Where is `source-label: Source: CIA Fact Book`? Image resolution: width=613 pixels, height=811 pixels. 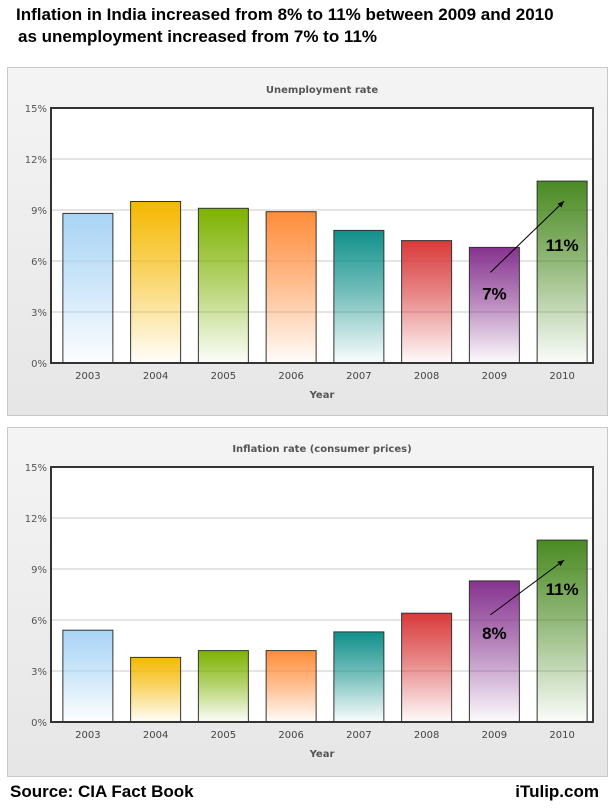 source-label: Source: CIA Fact Book is located at coordinates (102, 791).